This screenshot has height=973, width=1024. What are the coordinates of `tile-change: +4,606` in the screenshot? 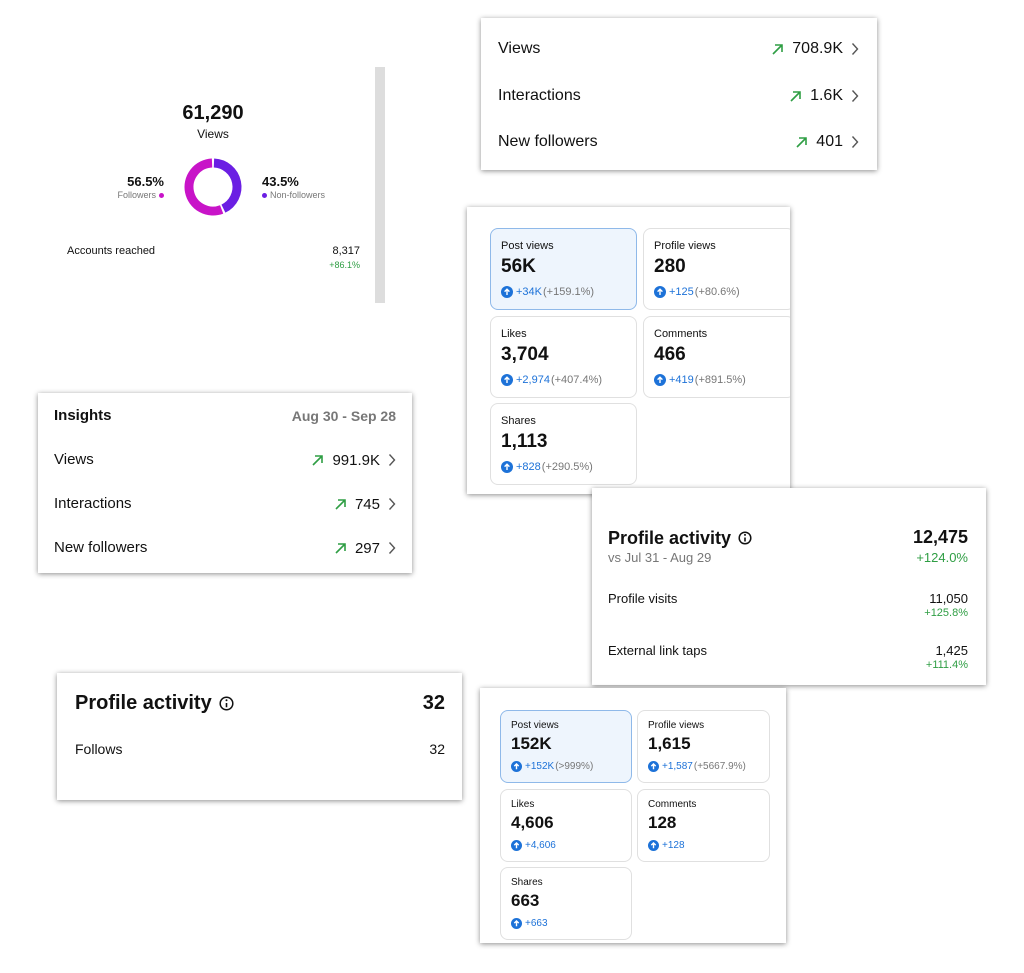 It's located at (533, 845).